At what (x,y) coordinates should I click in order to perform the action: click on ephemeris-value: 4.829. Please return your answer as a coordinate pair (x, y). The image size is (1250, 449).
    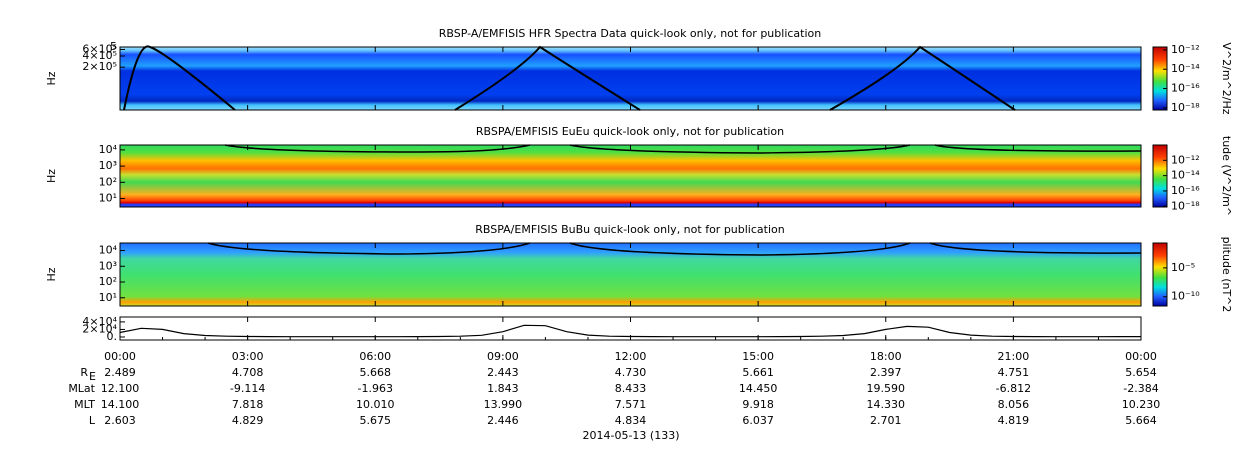
    Looking at the image, I should click on (248, 420).